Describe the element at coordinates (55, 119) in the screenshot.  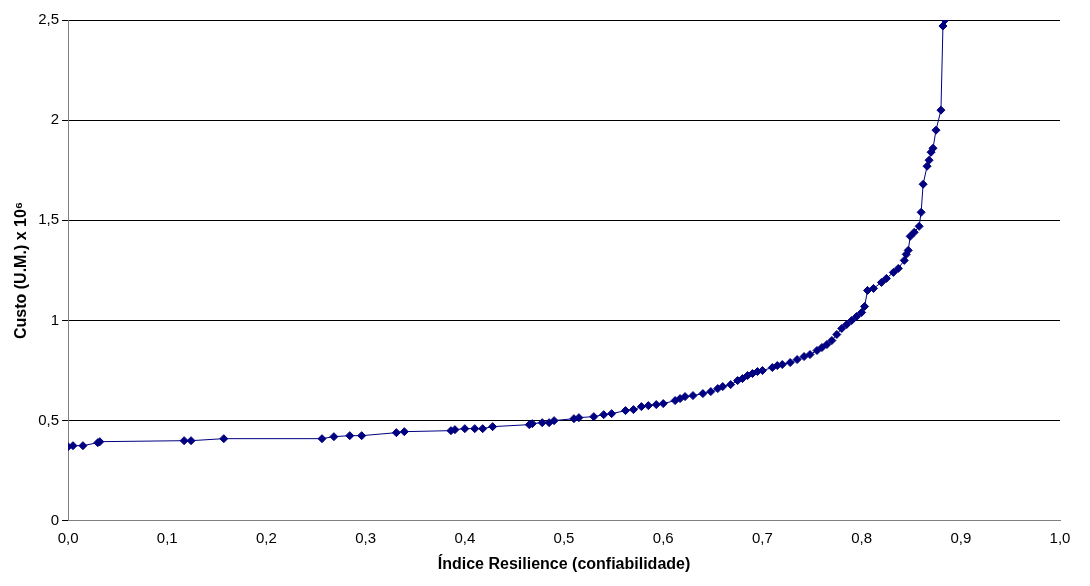
I see `y-tick-label: 2` at that location.